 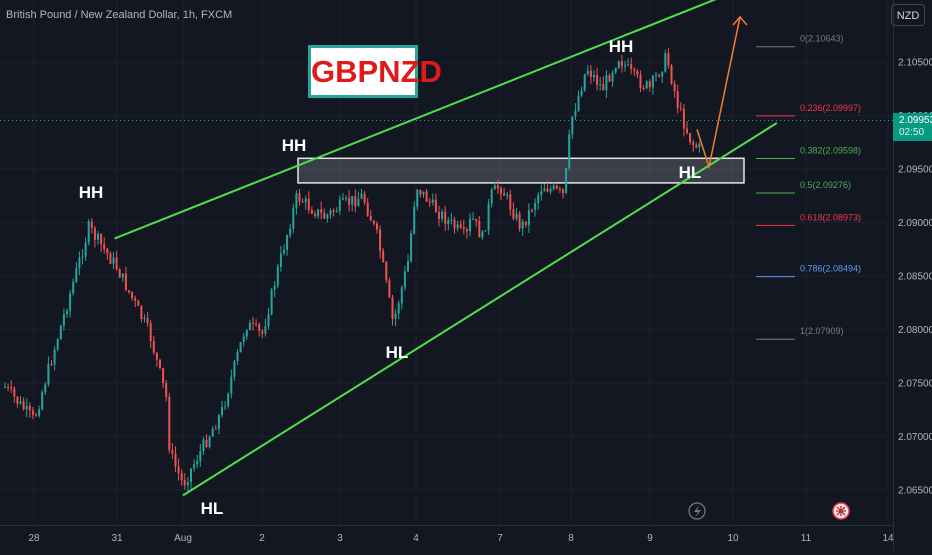 What do you see at coordinates (912, 132) in the screenshot?
I see `bar-countdown: 02:50` at bounding box center [912, 132].